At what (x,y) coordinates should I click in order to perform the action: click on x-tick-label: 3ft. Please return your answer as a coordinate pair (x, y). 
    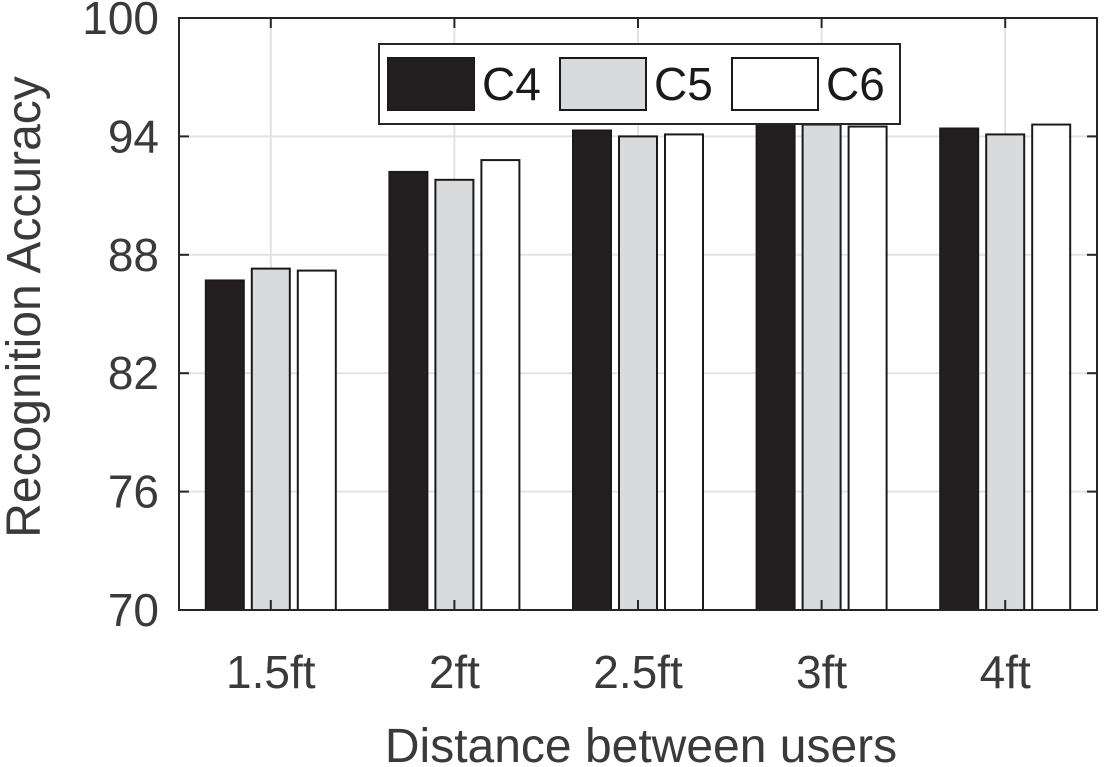
    Looking at the image, I should click on (821, 672).